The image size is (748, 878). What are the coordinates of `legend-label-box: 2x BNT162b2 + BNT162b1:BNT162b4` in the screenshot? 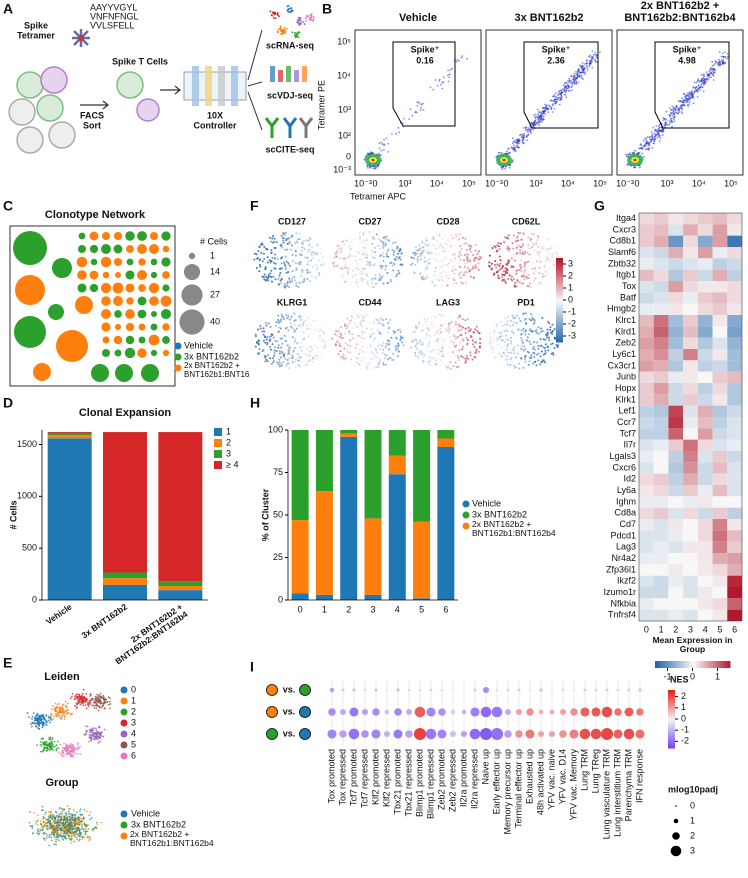 It's located at (217, 374).